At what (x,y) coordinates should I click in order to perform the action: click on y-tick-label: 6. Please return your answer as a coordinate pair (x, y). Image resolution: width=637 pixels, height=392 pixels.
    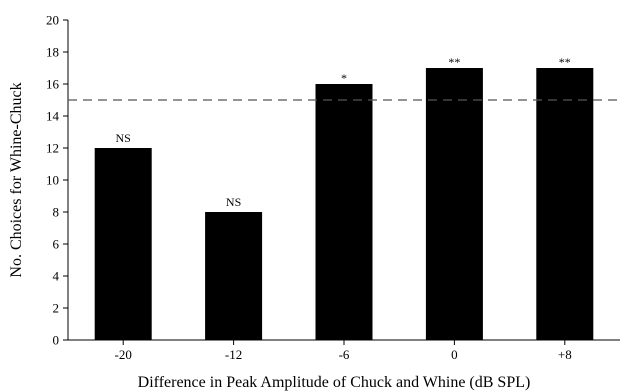
    Looking at the image, I should click on (56, 244).